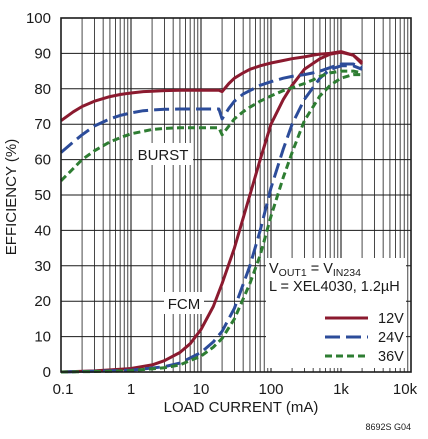 The image size is (428, 439). What do you see at coordinates (341, 389) in the screenshot?
I see `x-tick-label: 1k` at bounding box center [341, 389].